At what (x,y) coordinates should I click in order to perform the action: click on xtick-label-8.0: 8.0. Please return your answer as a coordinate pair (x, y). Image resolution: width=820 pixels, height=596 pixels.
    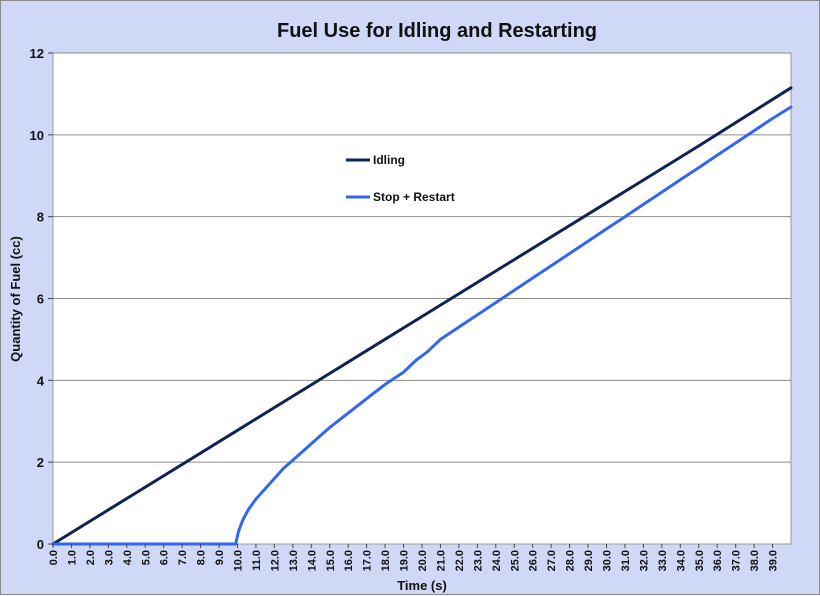
    Looking at the image, I should click on (202, 557).